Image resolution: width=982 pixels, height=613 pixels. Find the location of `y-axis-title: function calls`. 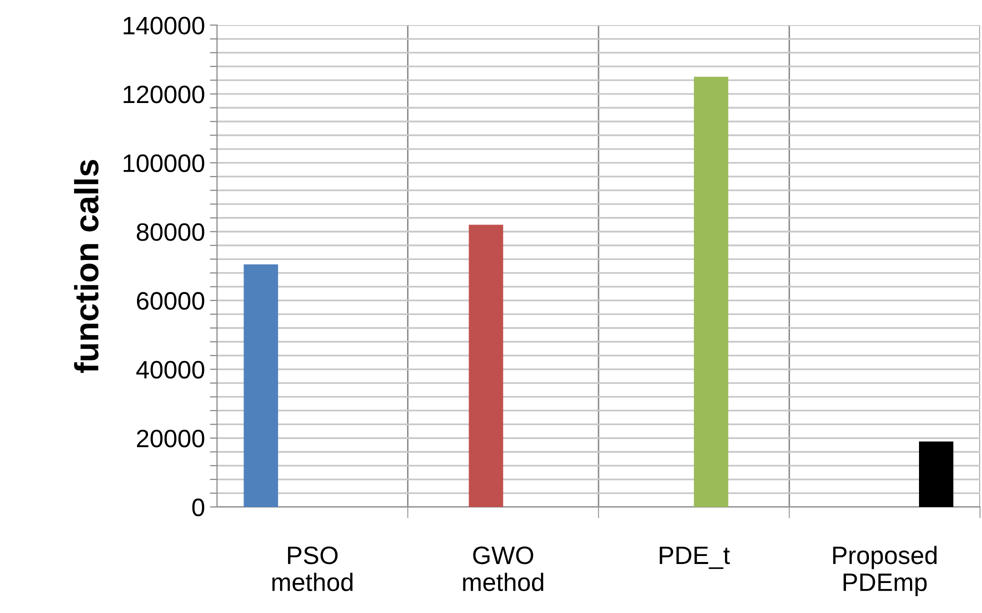

y-axis-title: function calls is located at coordinates (86, 266).